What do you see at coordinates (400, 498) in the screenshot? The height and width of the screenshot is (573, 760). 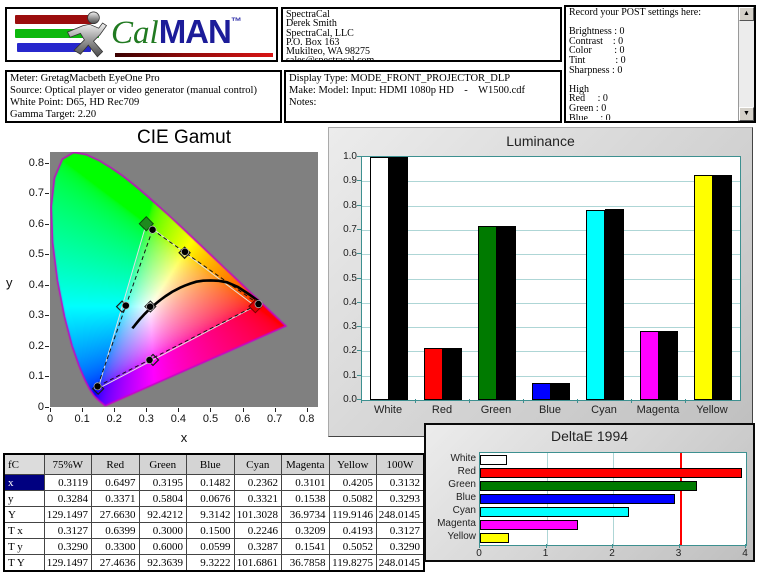 I see `table-cell: 0.3293` at bounding box center [400, 498].